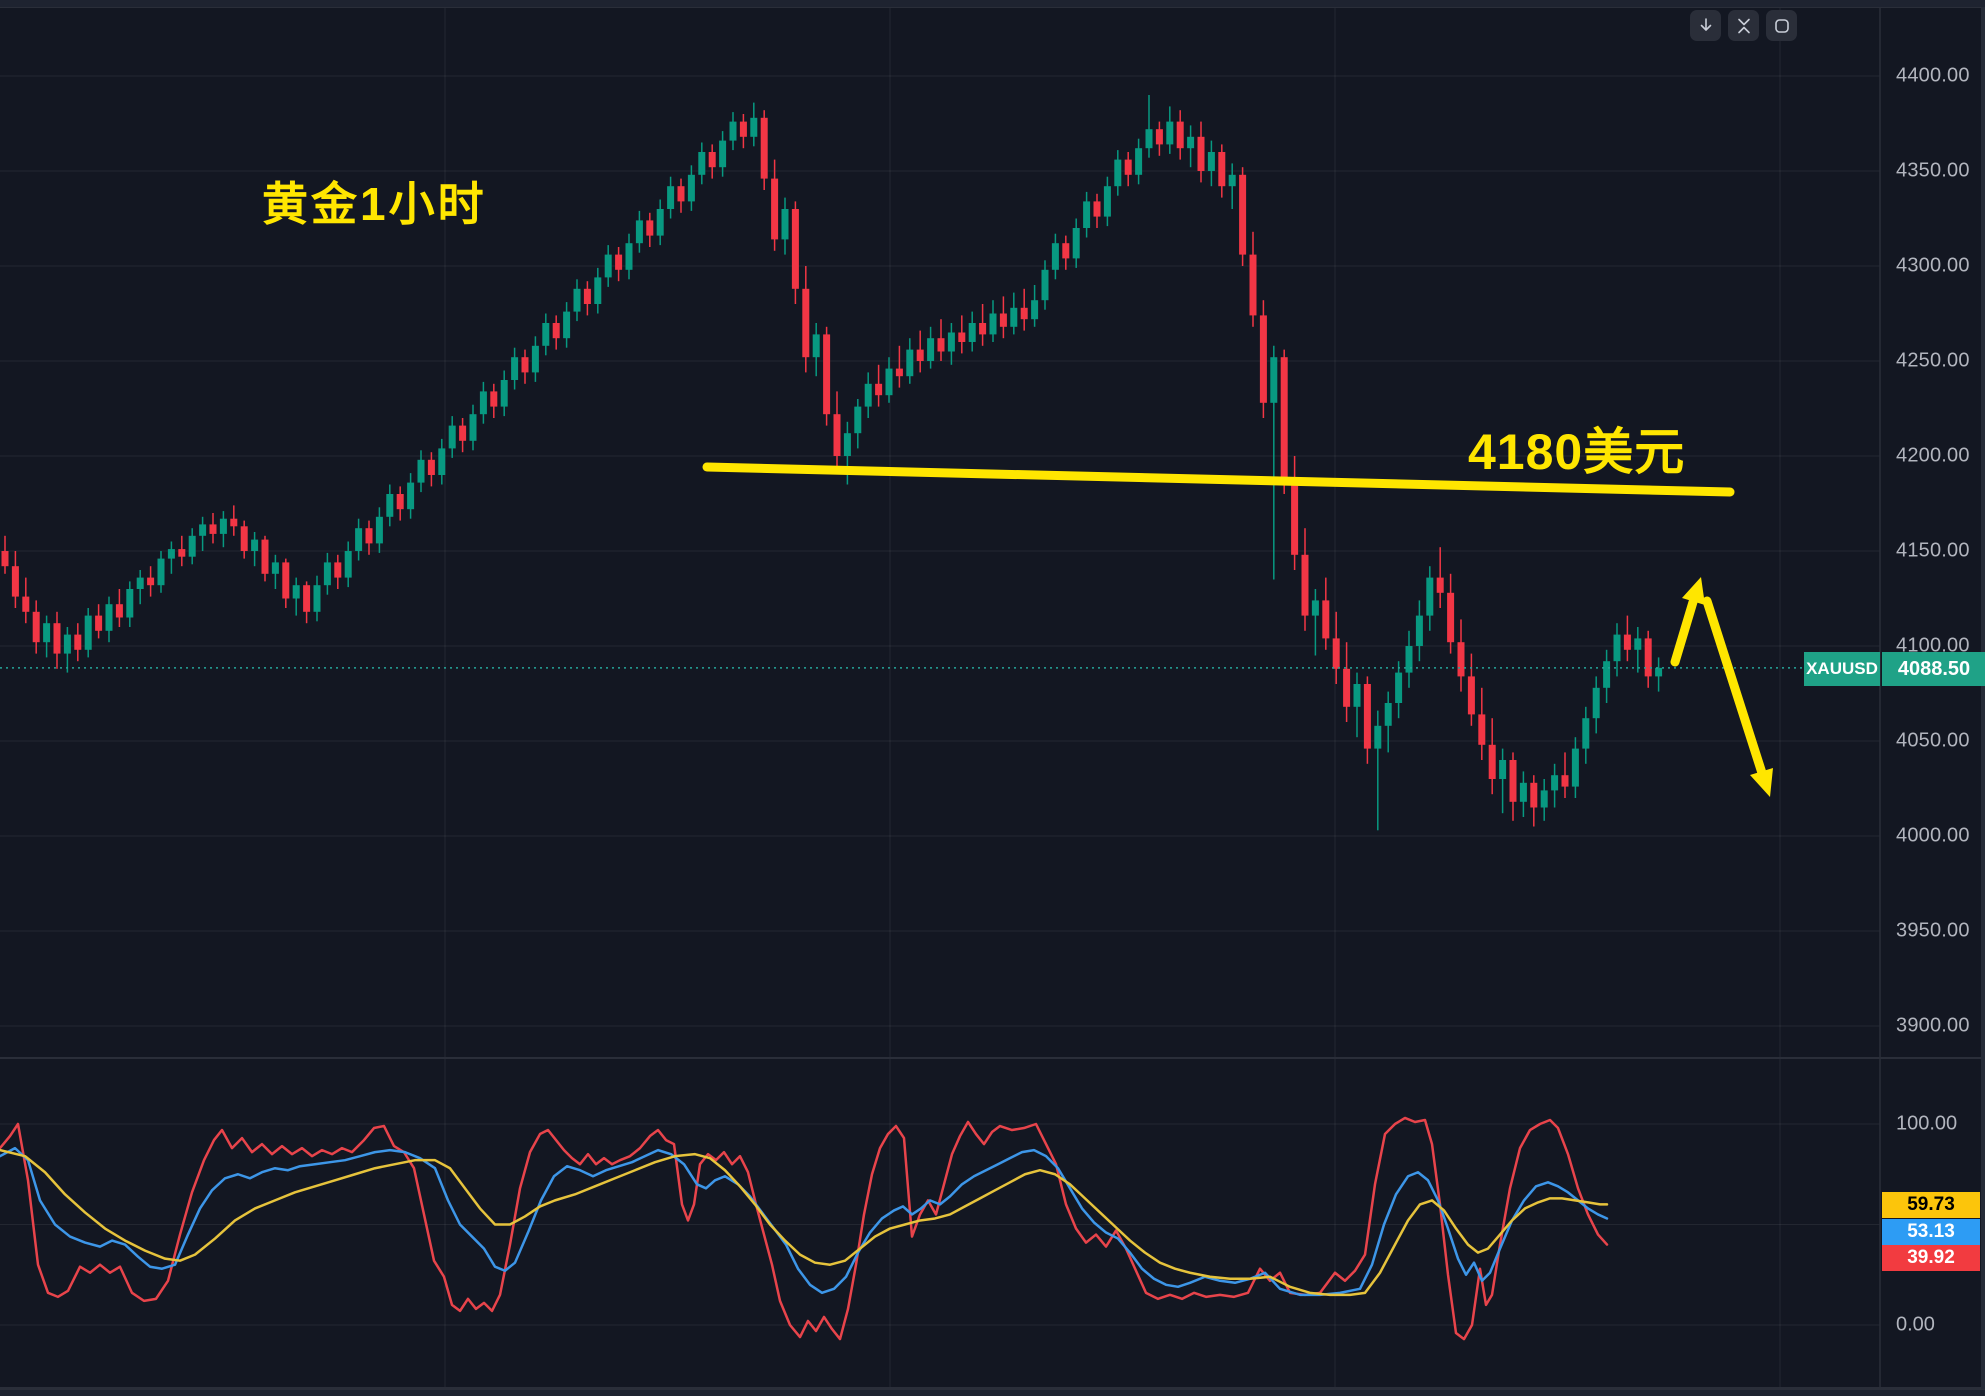 This screenshot has height=1396, width=1985. Describe the element at coordinates (1933, 170) in the screenshot. I see `price-tick-label: 4350.00` at that location.